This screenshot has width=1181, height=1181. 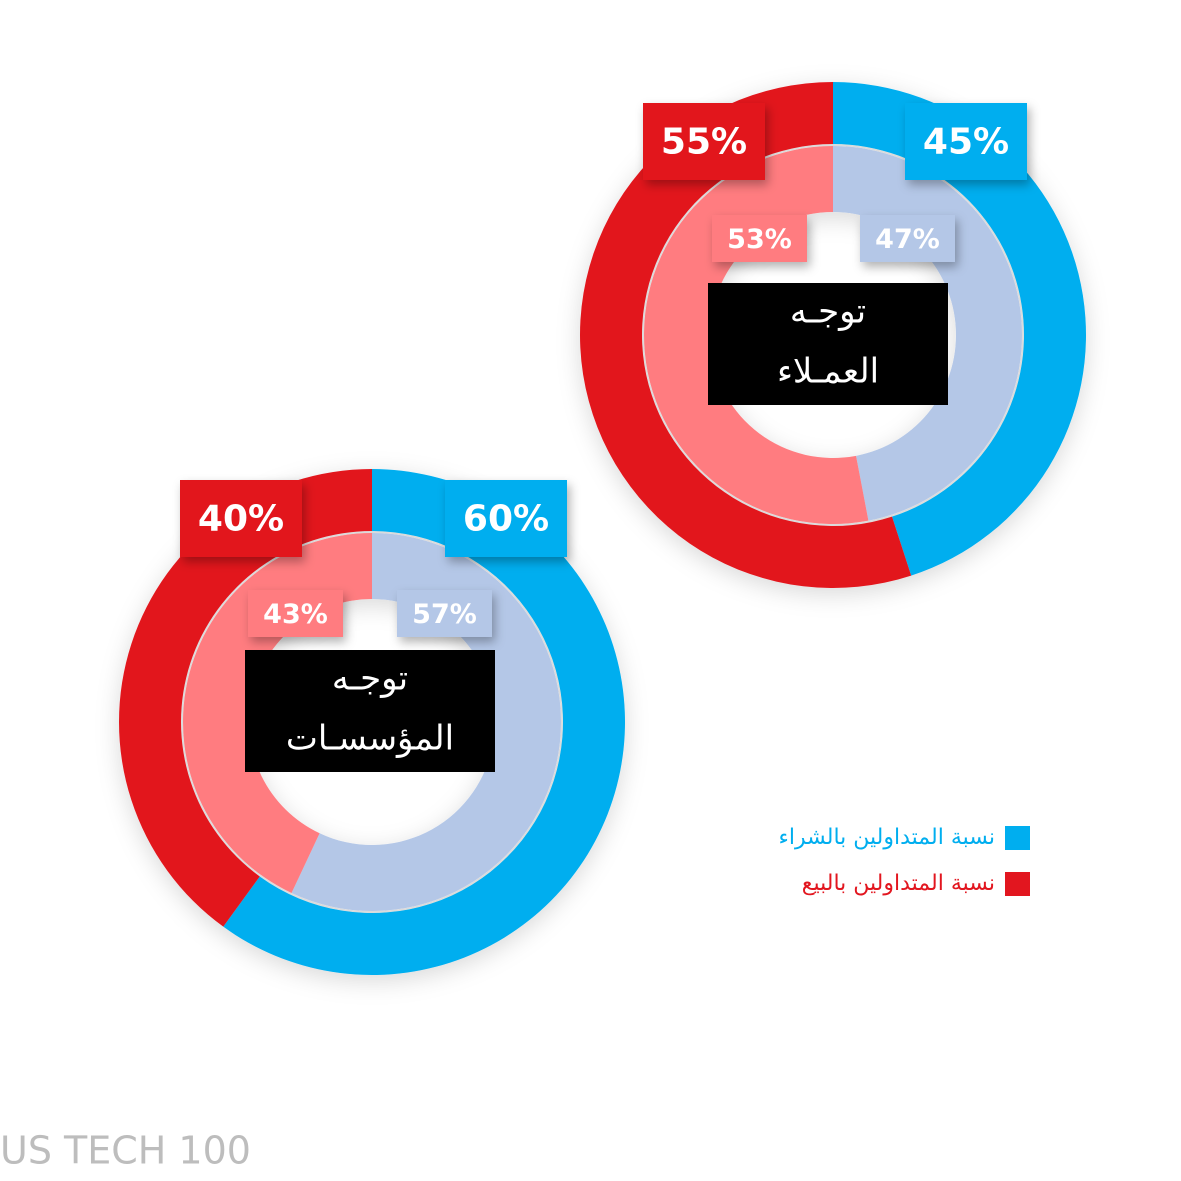 I want to click on value-label: 60%, so click(x=506, y=519).